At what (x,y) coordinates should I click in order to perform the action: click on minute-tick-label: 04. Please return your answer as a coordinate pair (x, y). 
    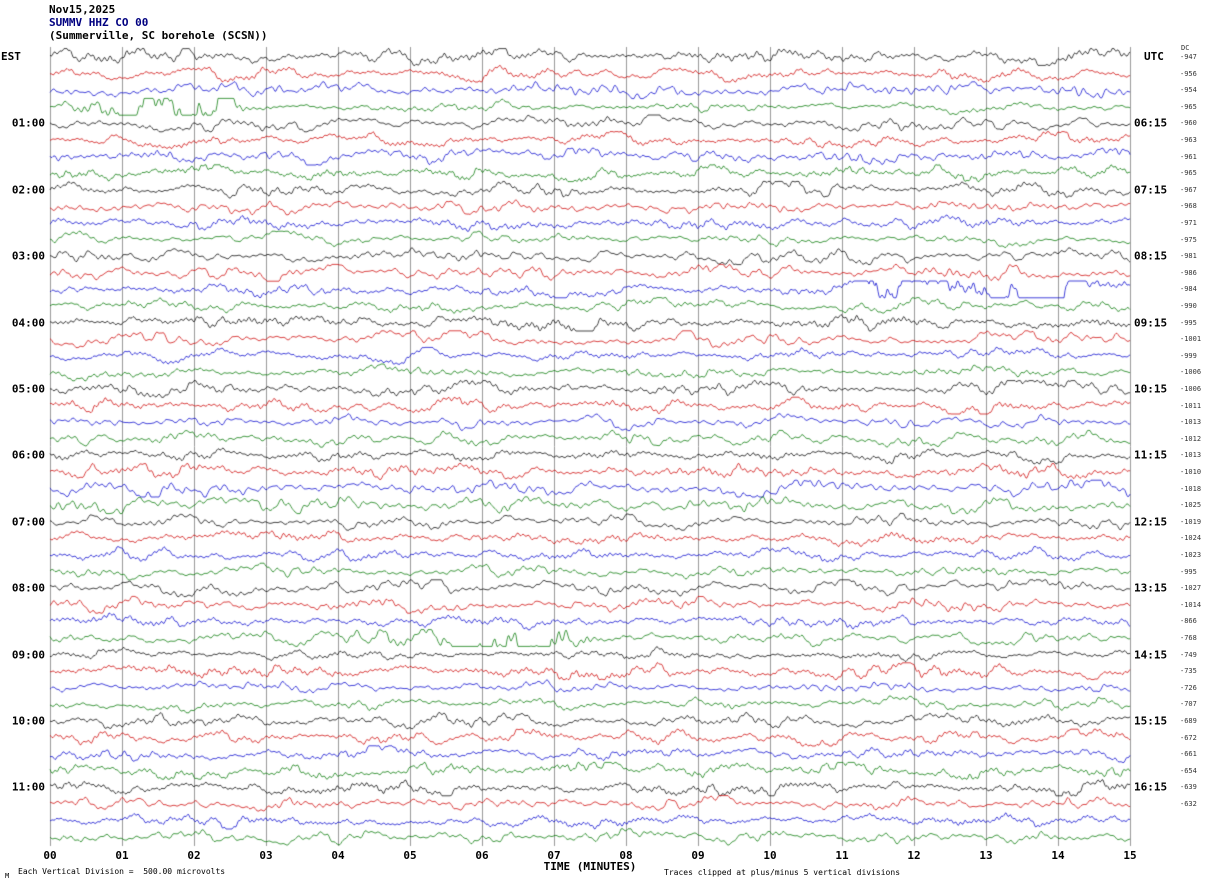
    Looking at the image, I should click on (338, 855).